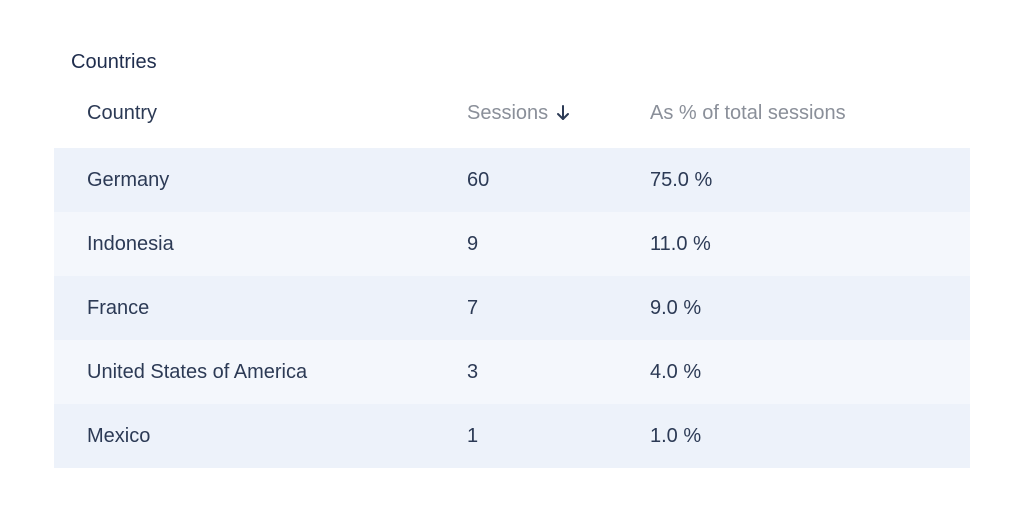 The height and width of the screenshot is (525, 1024). I want to click on cell-percent: 75.0 %, so click(681, 180).